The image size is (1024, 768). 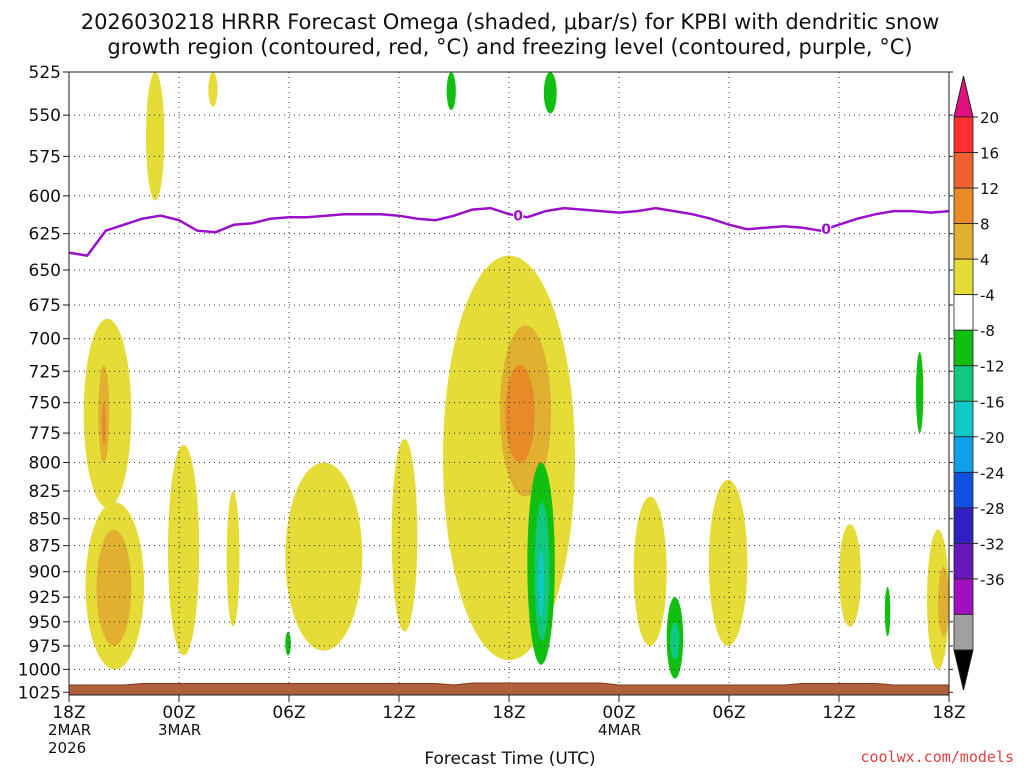 What do you see at coordinates (45, 404) in the screenshot?
I see `y-tick-label-750: 750` at bounding box center [45, 404].